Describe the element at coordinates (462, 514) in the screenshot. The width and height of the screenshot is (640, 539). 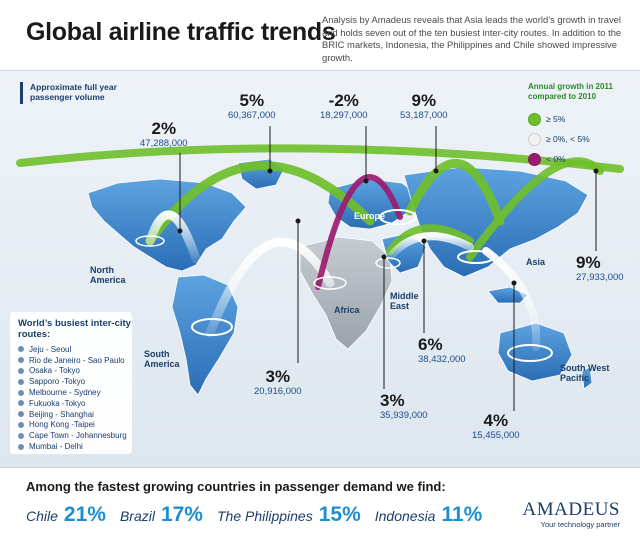
I see `country-growth: 11%` at that location.